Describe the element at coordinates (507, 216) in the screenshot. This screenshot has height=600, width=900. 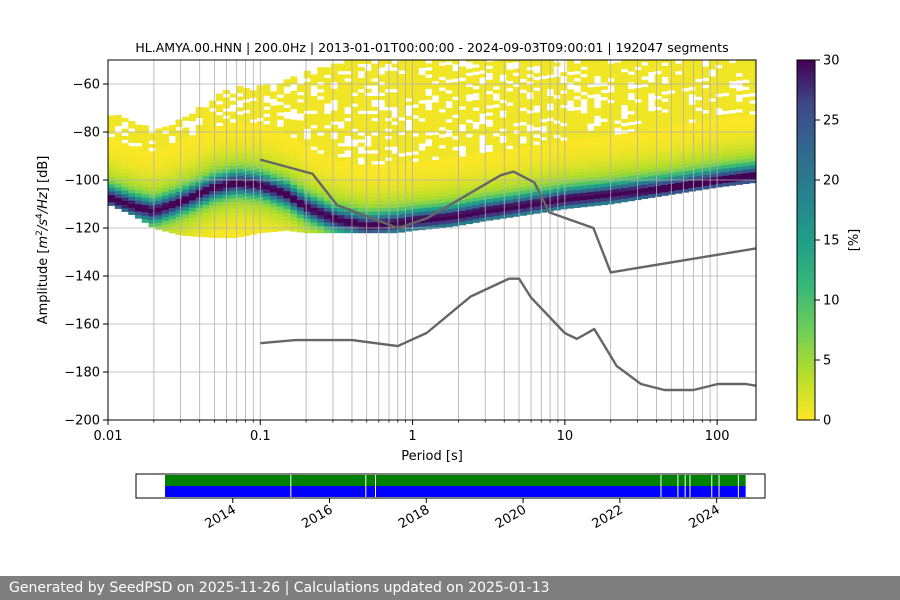
I see `nhnm-curve` at that location.